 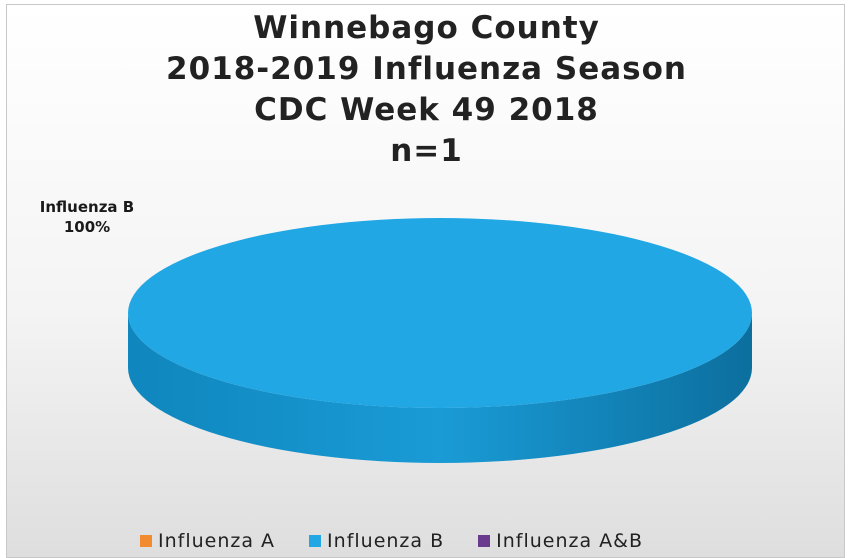 I want to click on legend-label-influenza-b: Influenza B, so click(x=386, y=541).